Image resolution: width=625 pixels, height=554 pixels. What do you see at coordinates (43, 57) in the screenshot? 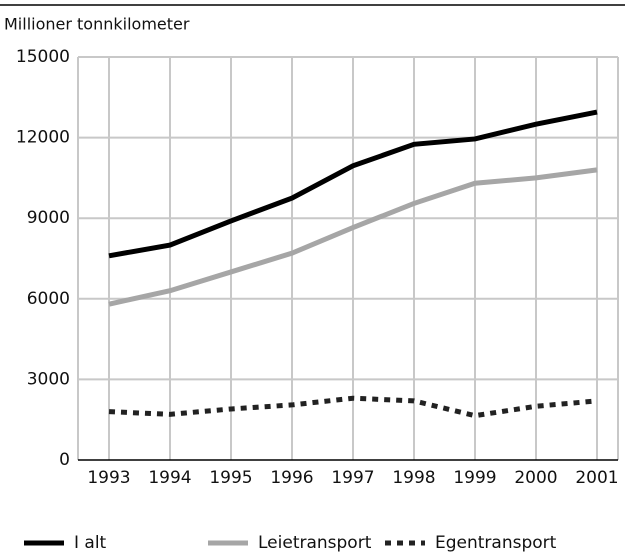
I see `y-tick-label: 15000` at bounding box center [43, 57].